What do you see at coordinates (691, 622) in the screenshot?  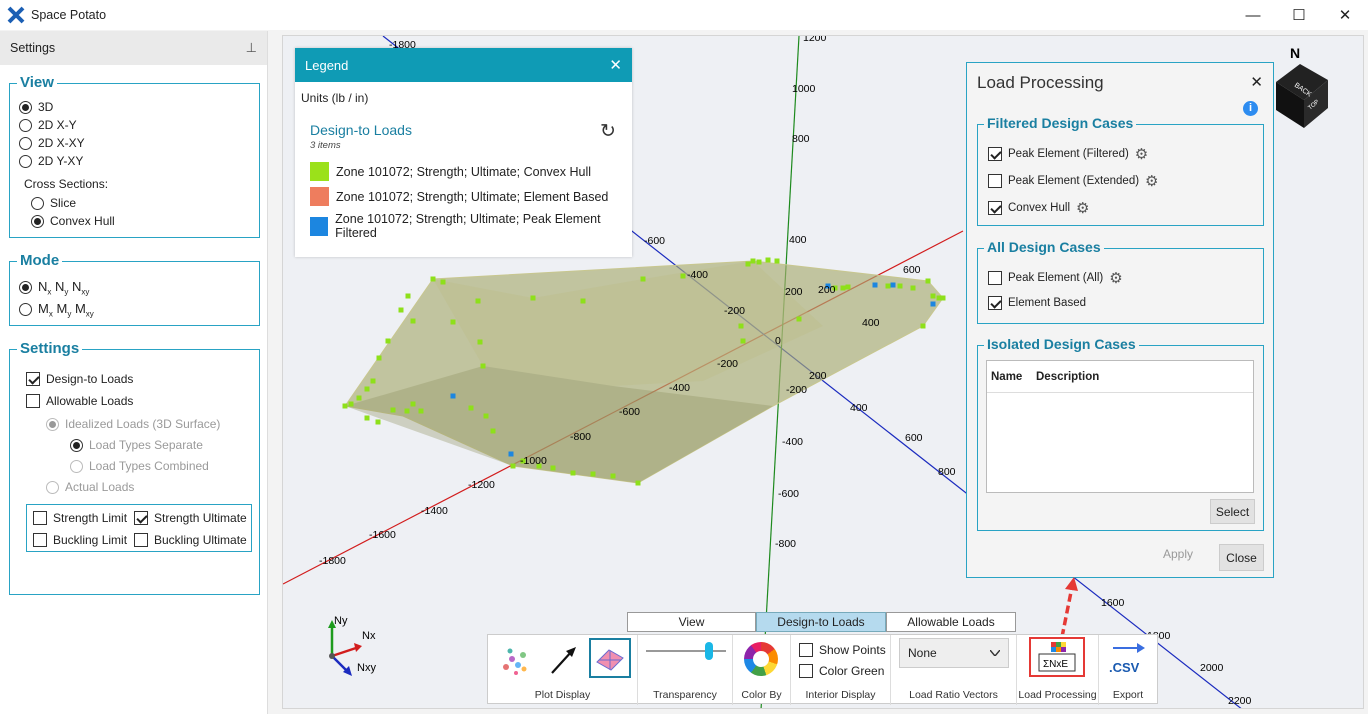 I see `tab-view: View` at bounding box center [691, 622].